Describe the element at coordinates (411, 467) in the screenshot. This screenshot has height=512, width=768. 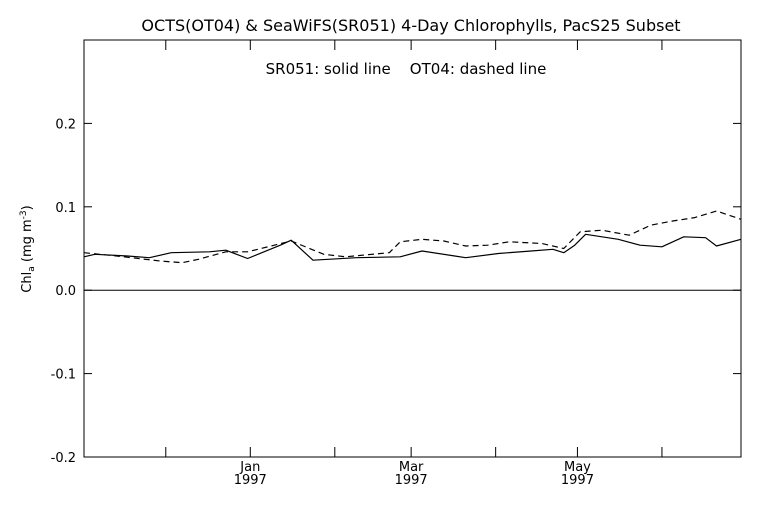
I see `x-tick-month: Mar` at that location.